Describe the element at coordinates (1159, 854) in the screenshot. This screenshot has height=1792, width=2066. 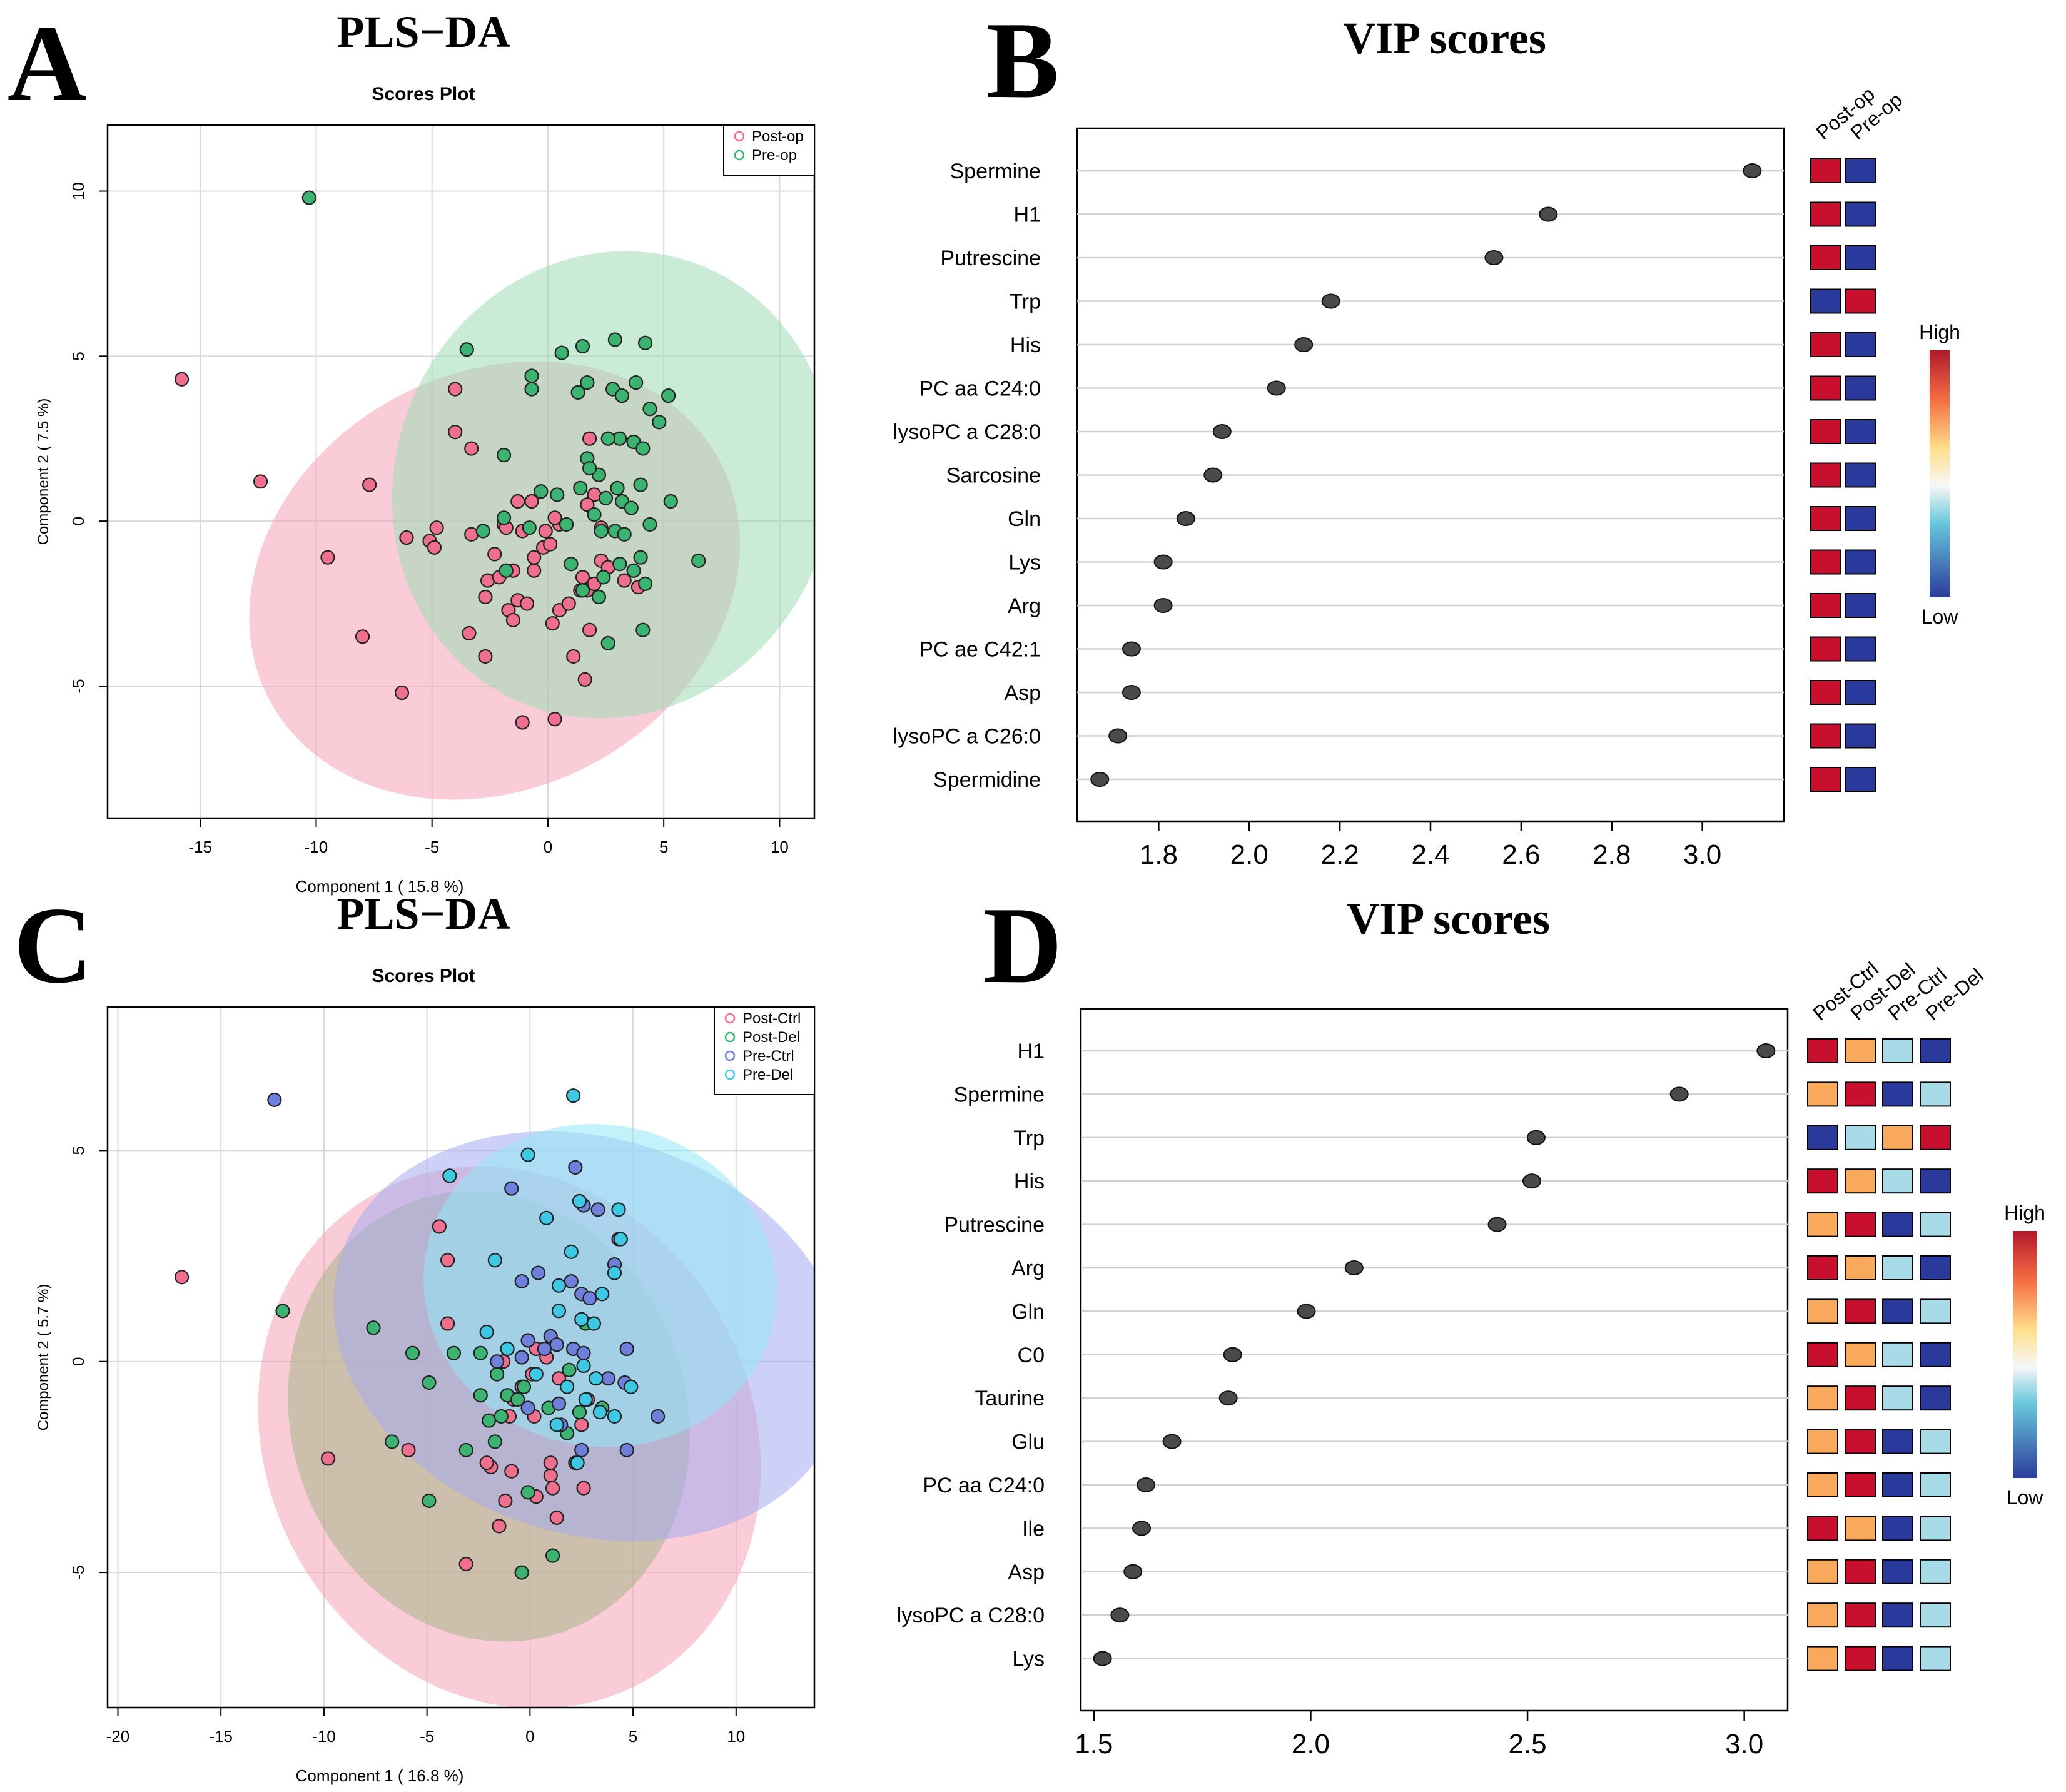
I see `x-tick-label: 1.8` at that location.